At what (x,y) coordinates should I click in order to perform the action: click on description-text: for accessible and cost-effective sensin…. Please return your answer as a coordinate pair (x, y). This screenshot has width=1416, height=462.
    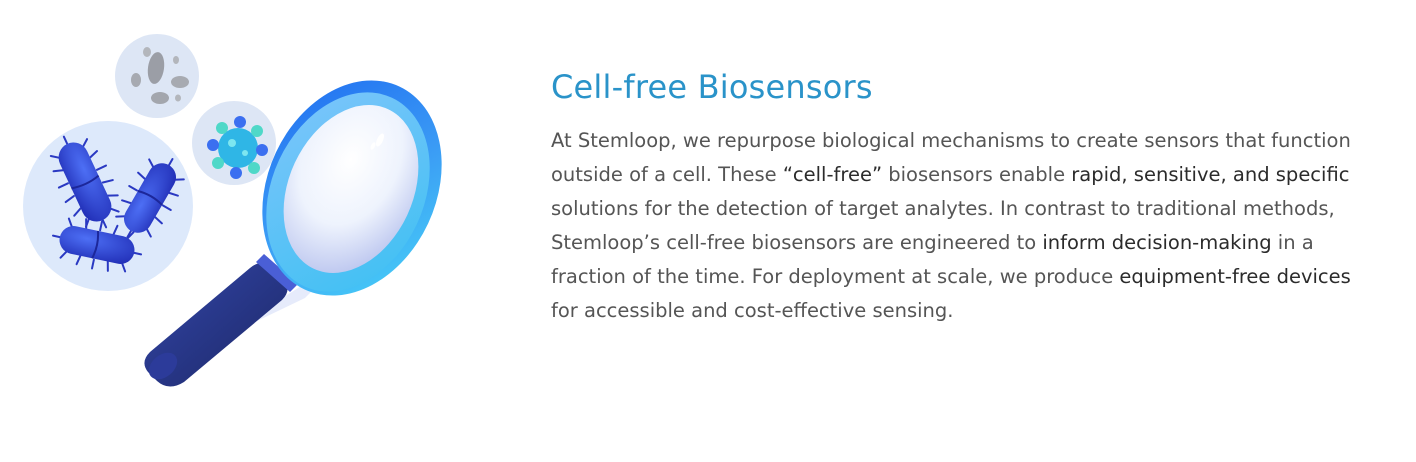
    Looking at the image, I should click on (752, 310).